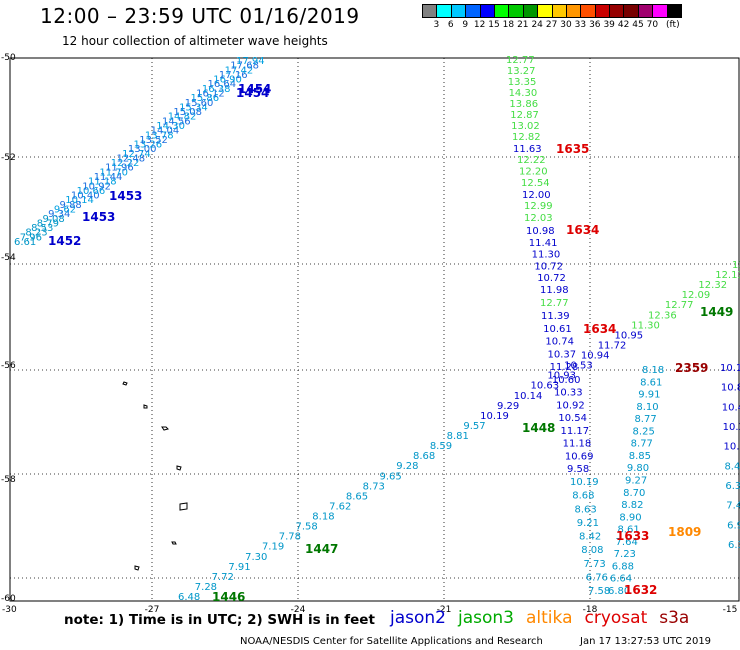 This screenshot has height=650, width=740. Describe the element at coordinates (407, 466) in the screenshot. I see `swh-label: 9.28` at that location.